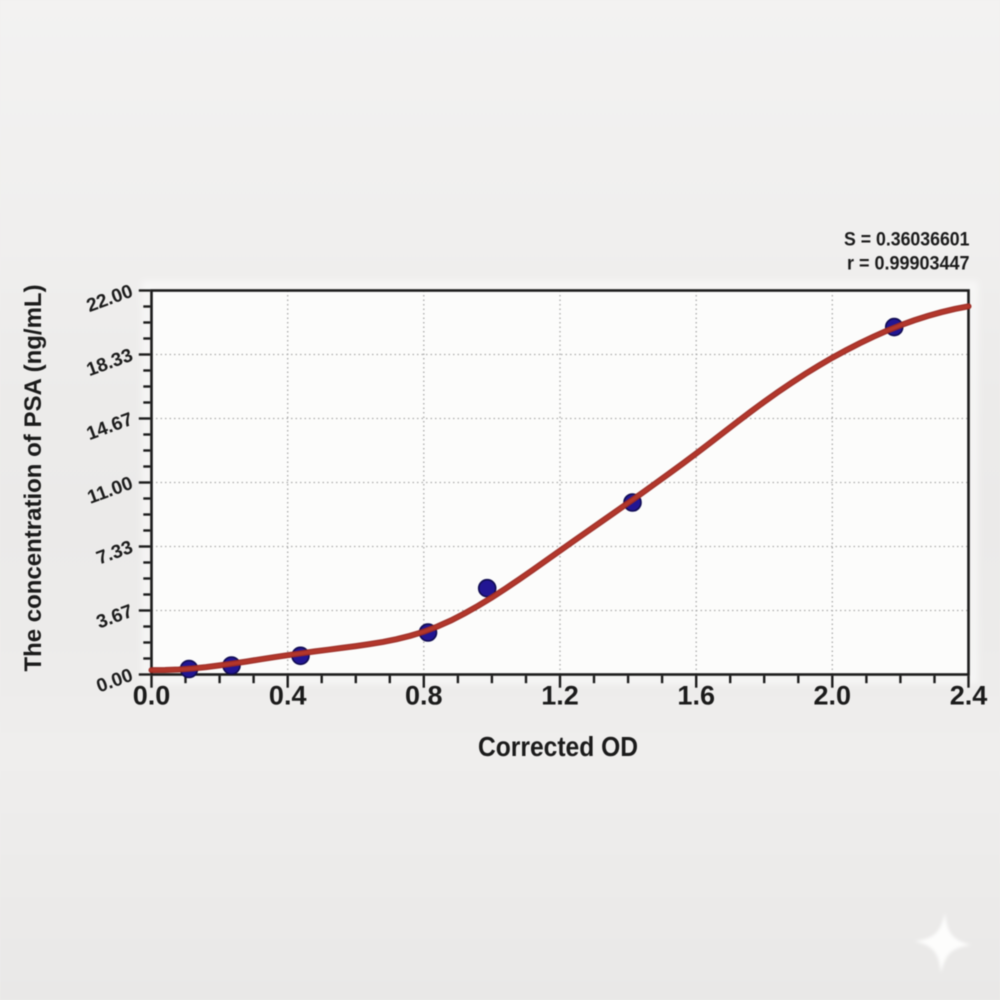 The height and width of the screenshot is (1000, 1000). What do you see at coordinates (424, 696) in the screenshot?
I see `svg-text: 0.8` at bounding box center [424, 696].